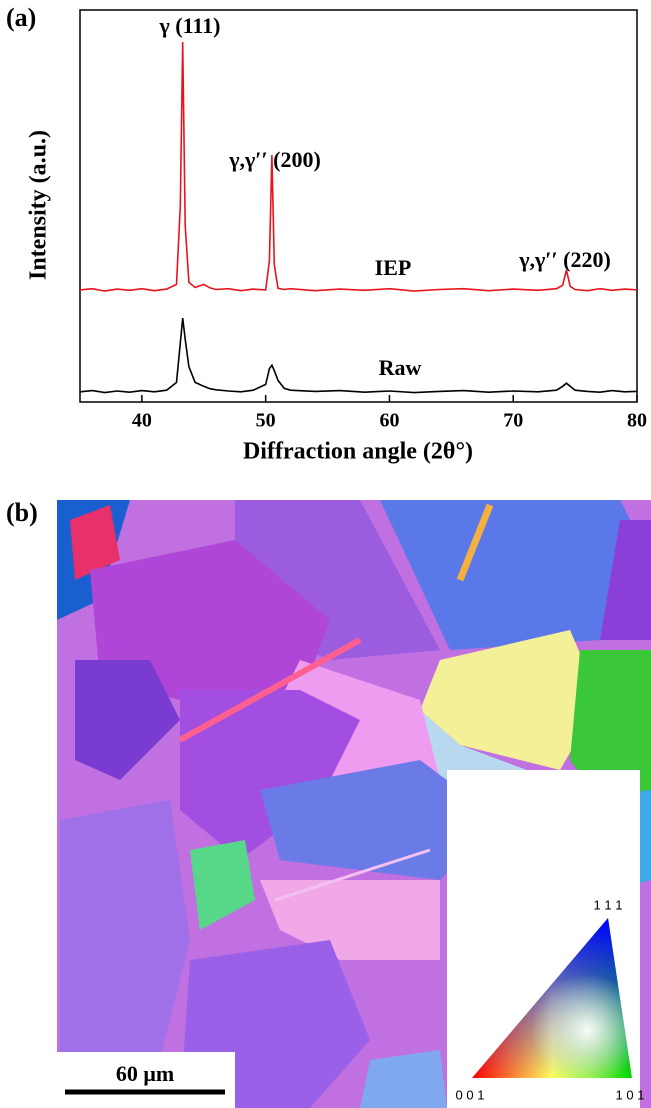 The height and width of the screenshot is (1108, 651). Describe the element at coordinates (266, 421) in the screenshot. I see `x-tick-label: 50` at that location.